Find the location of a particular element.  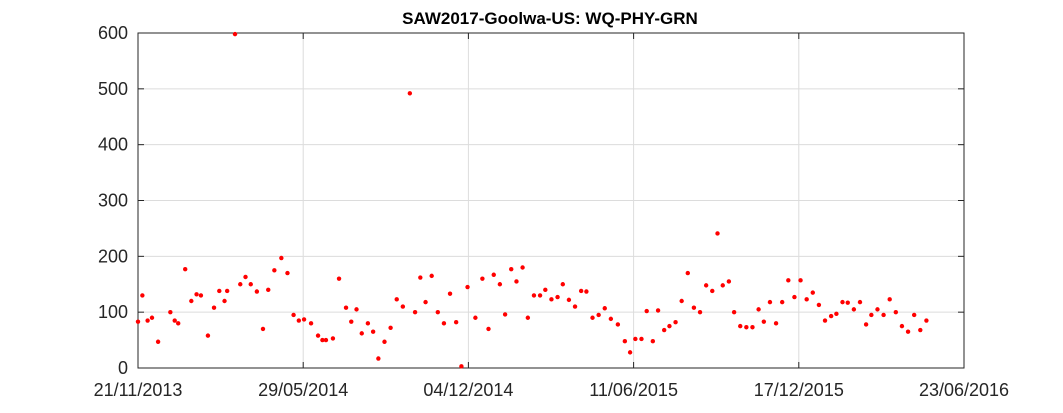

y-tick-label: 400 is located at coordinates (113, 145).